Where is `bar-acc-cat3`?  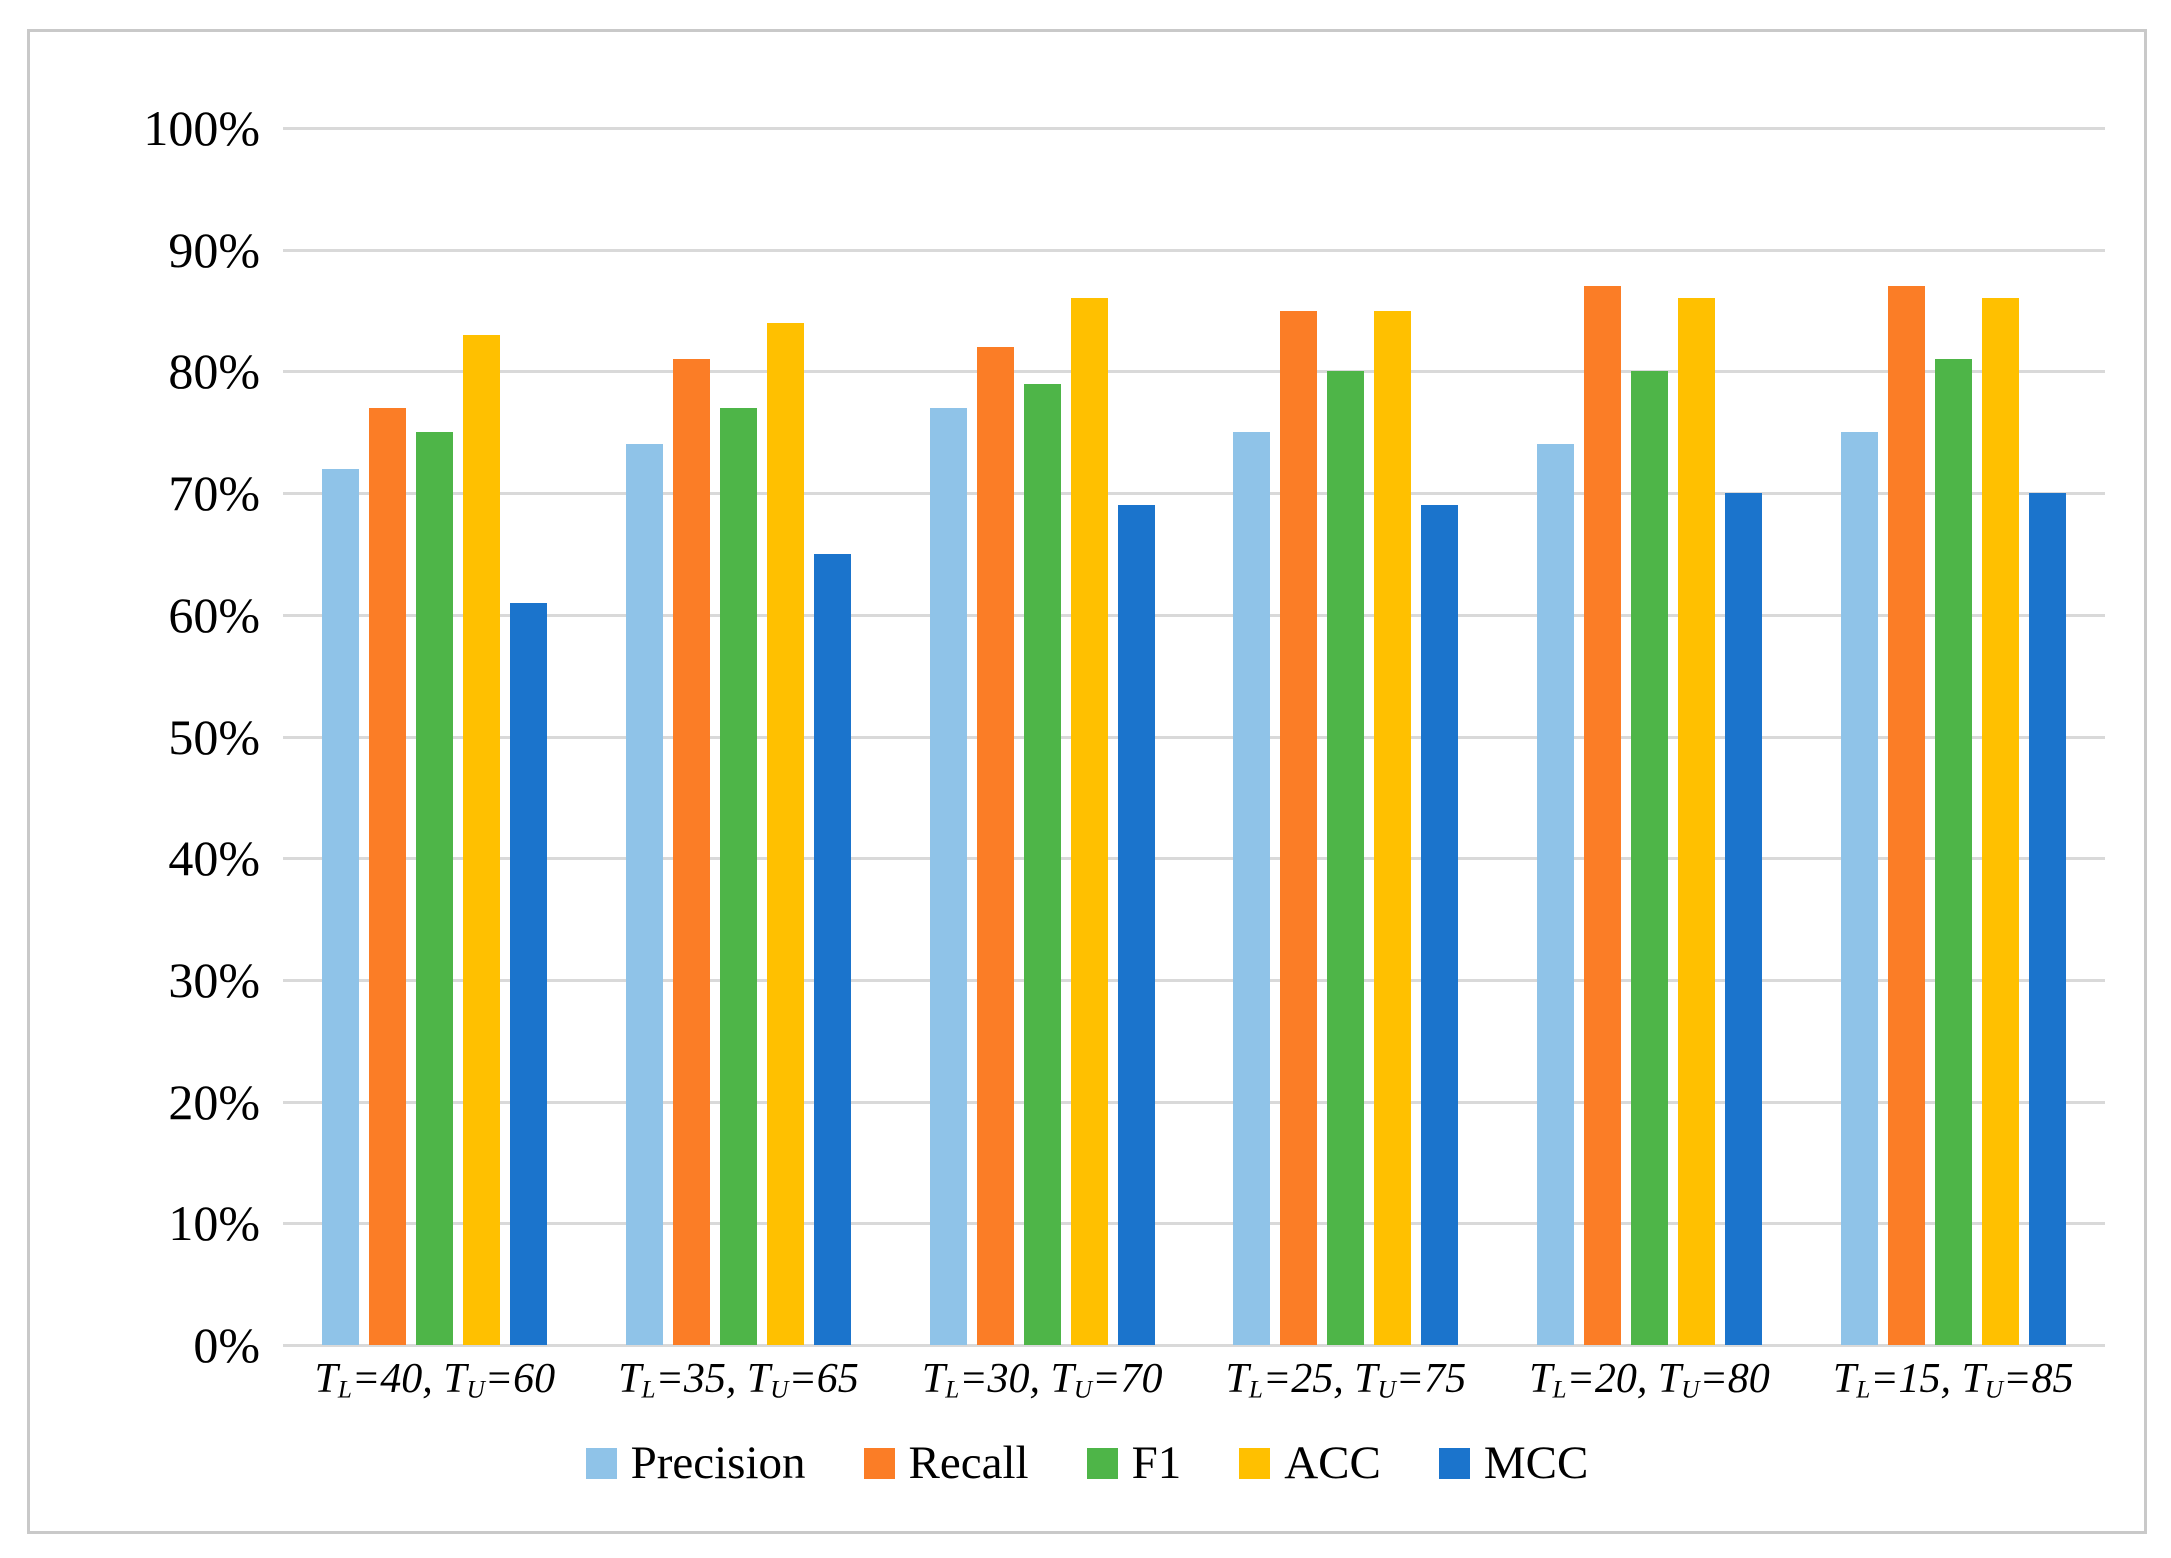
bar-acc-cat3 is located at coordinates (1089, 821).